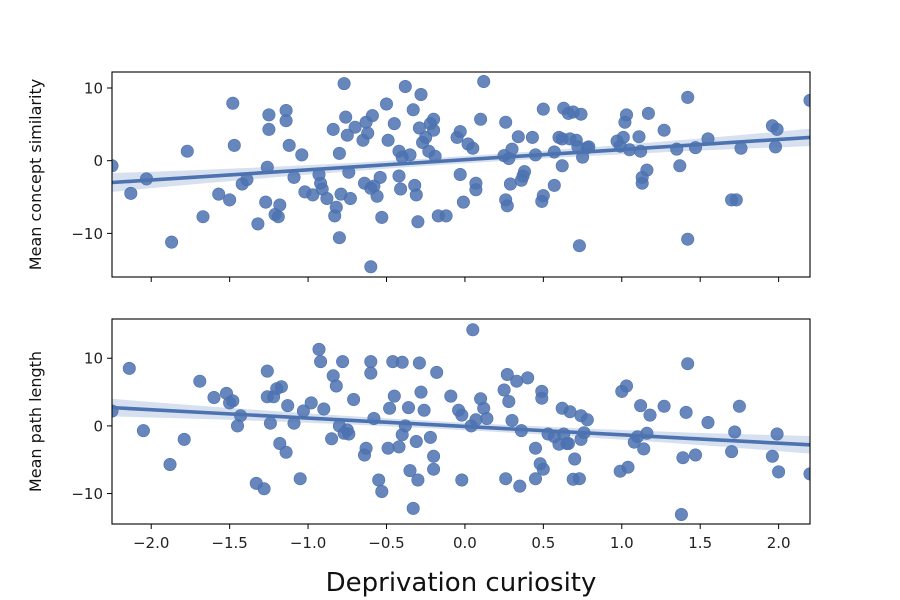 The width and height of the screenshot is (900, 600). What do you see at coordinates (779, 543) in the screenshot?
I see `x-tick-label: 2.0` at bounding box center [779, 543].